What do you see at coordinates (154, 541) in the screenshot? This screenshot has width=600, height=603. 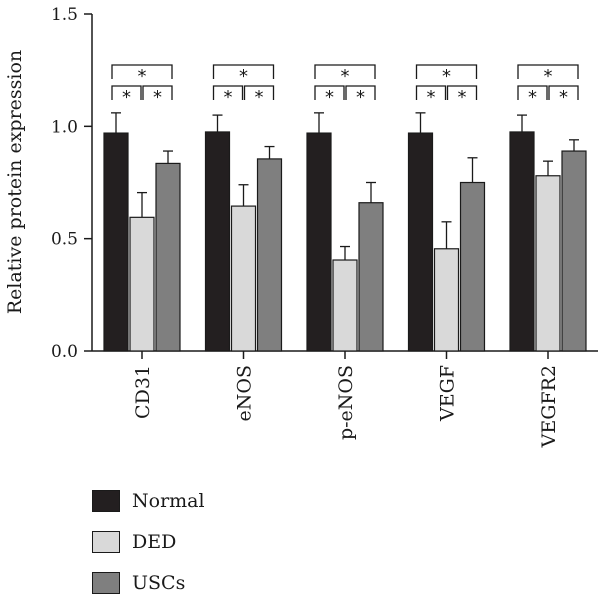 I see `legend-label: DED` at bounding box center [154, 541].